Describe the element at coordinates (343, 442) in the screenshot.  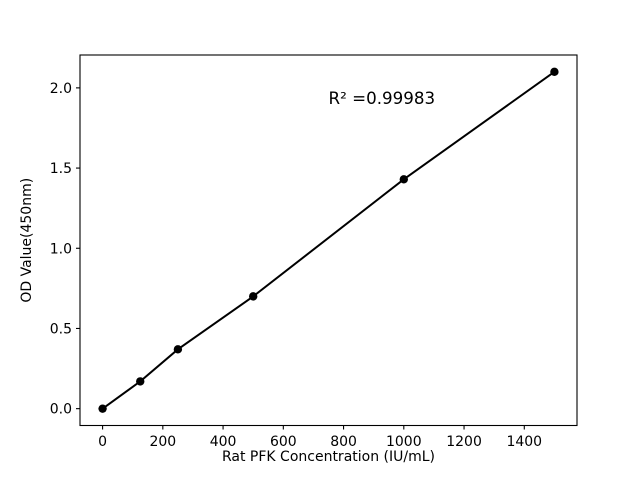
I see `x-tick-label: 800` at that location.